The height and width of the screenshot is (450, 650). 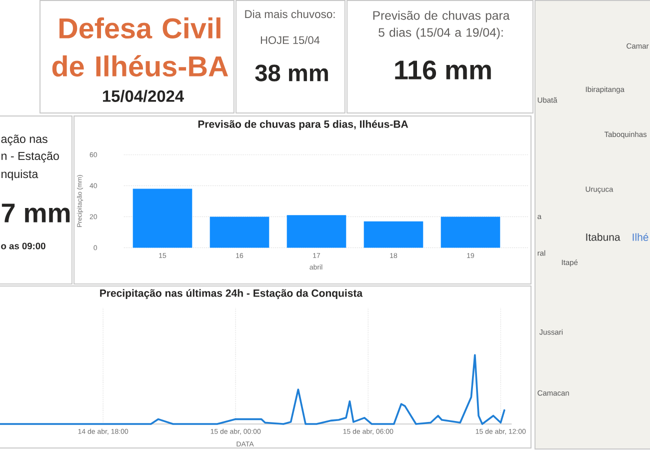 What do you see at coordinates (36, 213) in the screenshot?
I see `text: 7 mm` at bounding box center [36, 213].